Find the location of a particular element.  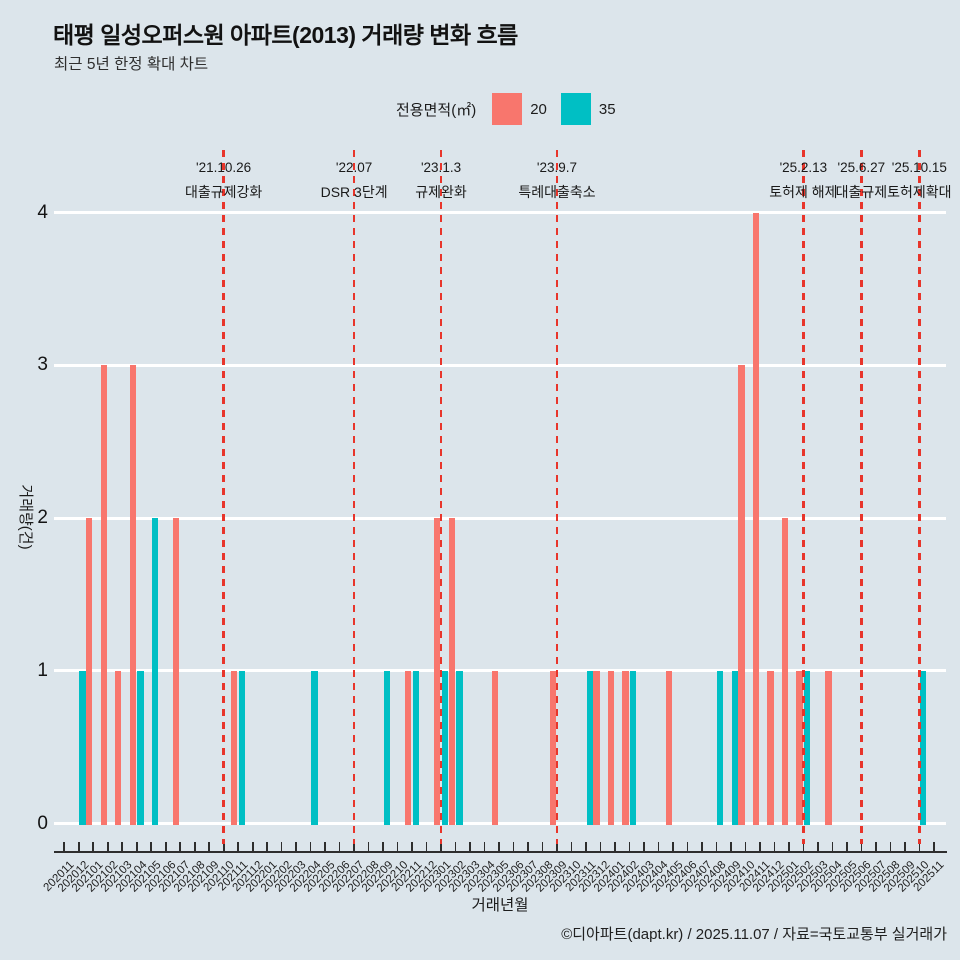

y-tick-label-4: 4 is located at coordinates (42, 212).